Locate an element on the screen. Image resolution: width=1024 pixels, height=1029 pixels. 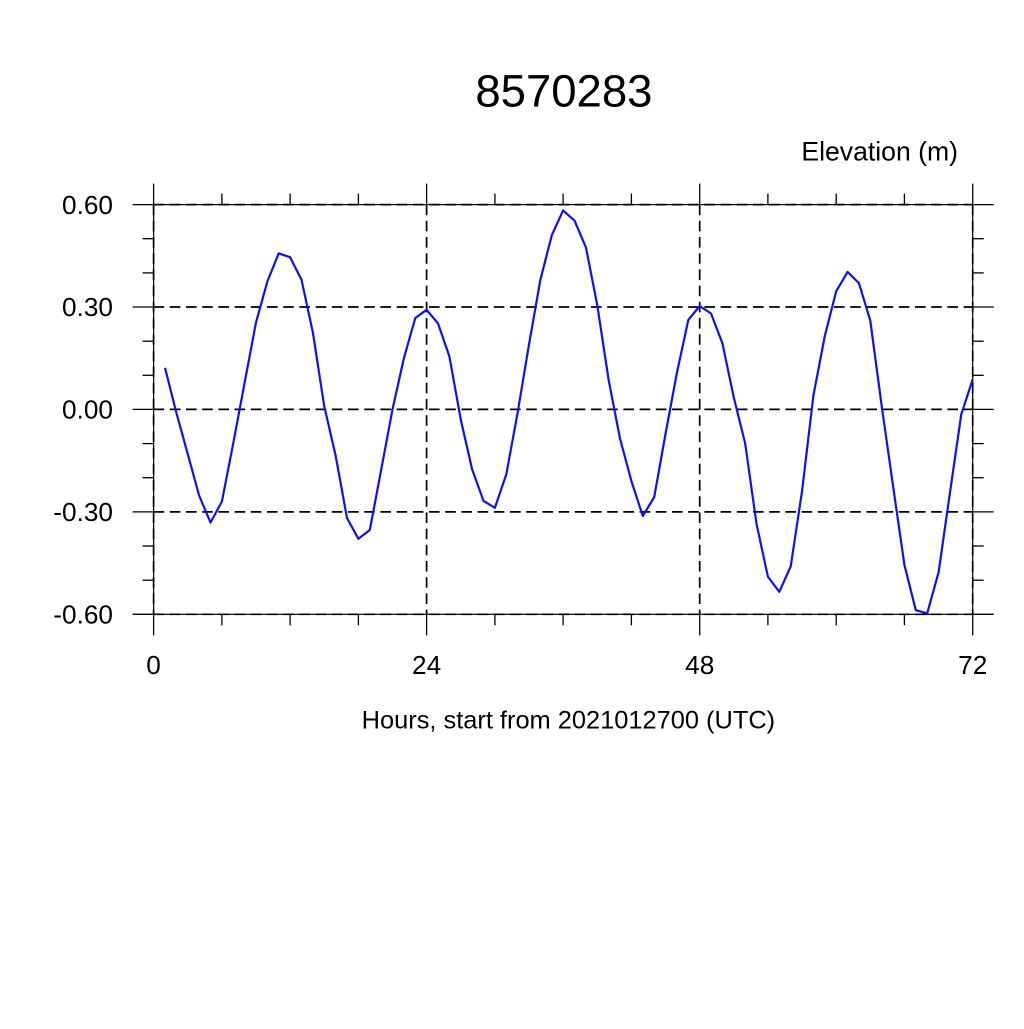
svg-text: 0.00 is located at coordinates (87, 410).